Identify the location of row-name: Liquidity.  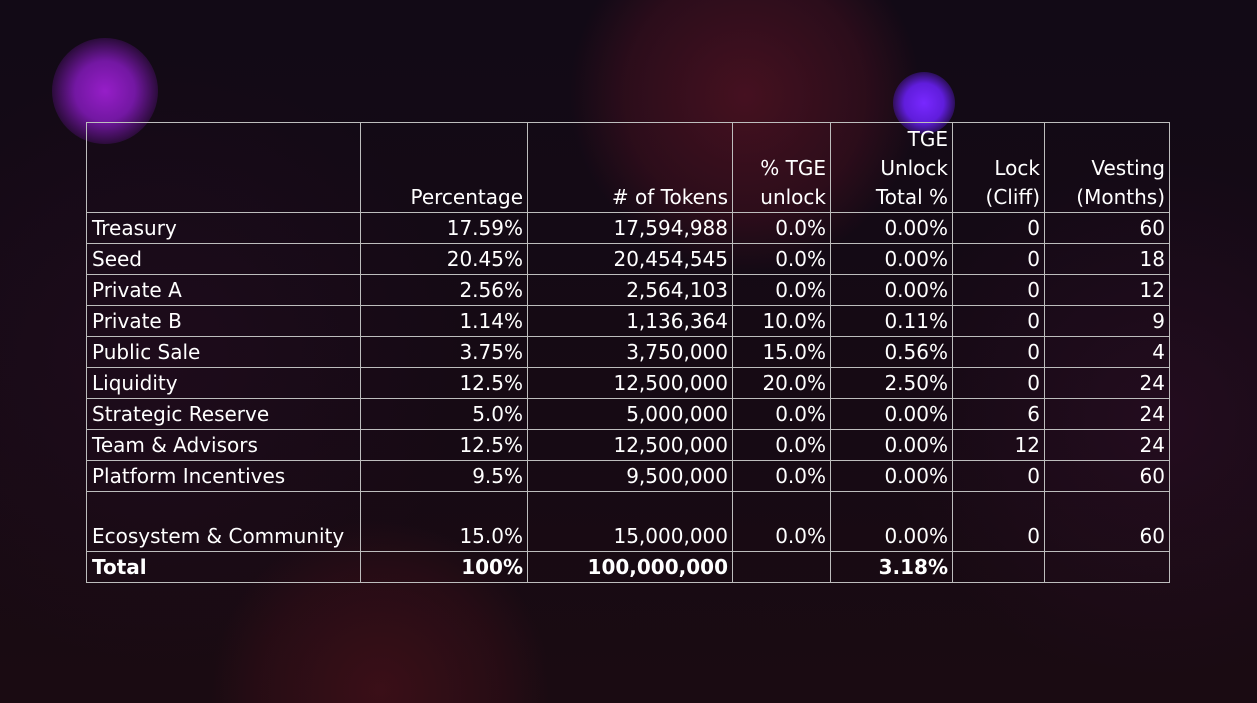
(223, 383).